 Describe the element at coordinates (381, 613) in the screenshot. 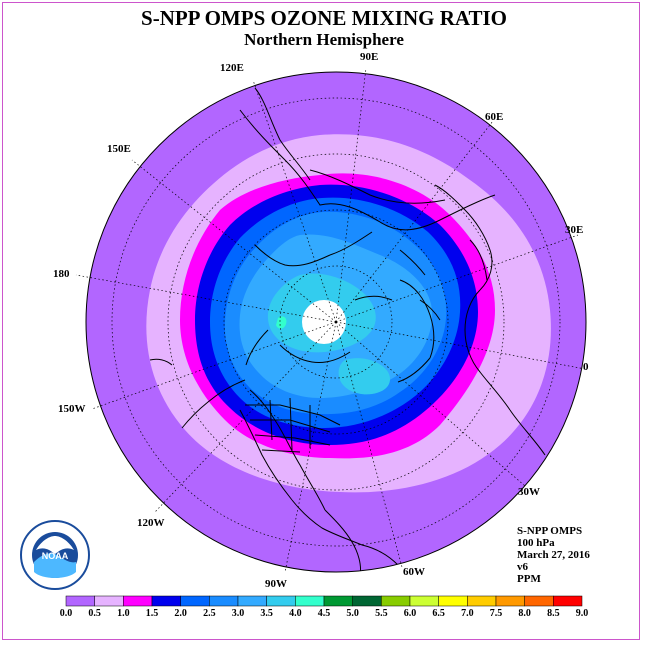

I see `colorbar-tick-label: 5.5` at that location.